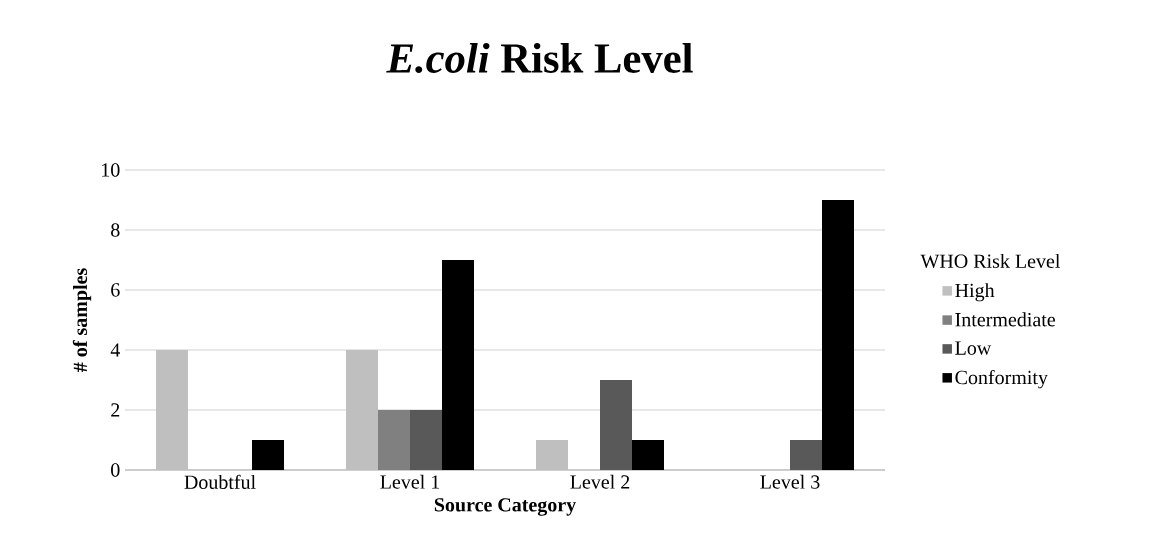  Describe the element at coordinates (115, 350) in the screenshot. I see `y-tick-label: 4` at that location.